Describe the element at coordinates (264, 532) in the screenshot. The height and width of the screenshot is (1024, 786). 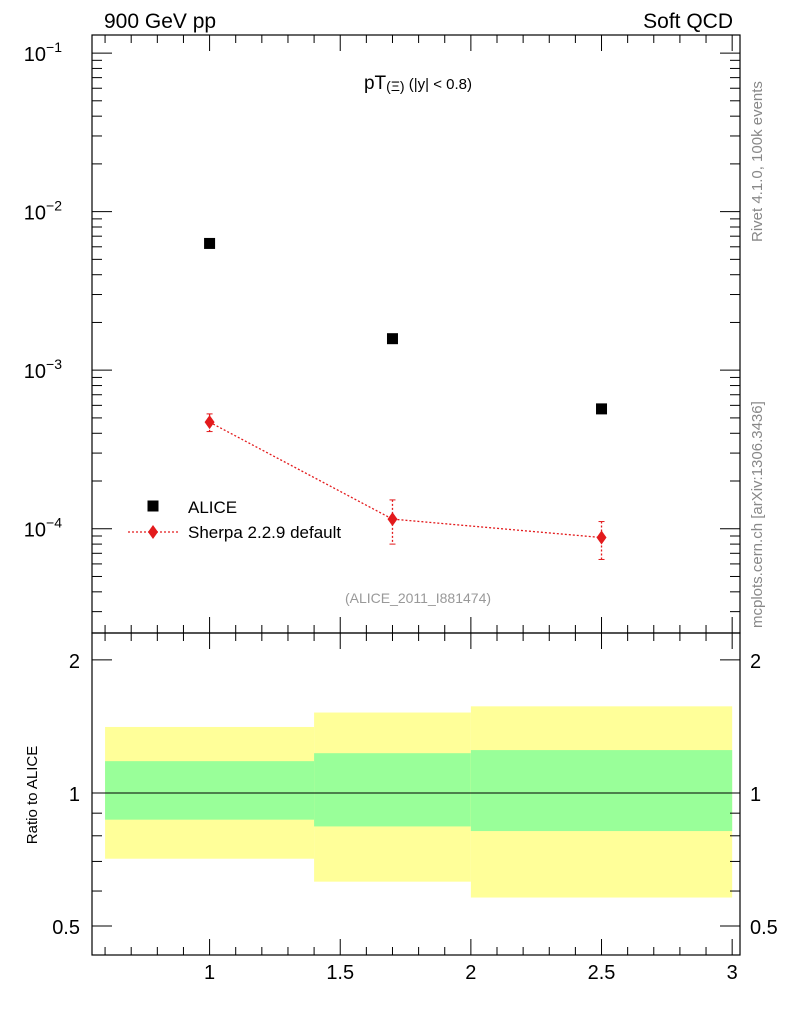
I see `legend-sherpa-label: Sherpa 2.2.9 default` at that location.